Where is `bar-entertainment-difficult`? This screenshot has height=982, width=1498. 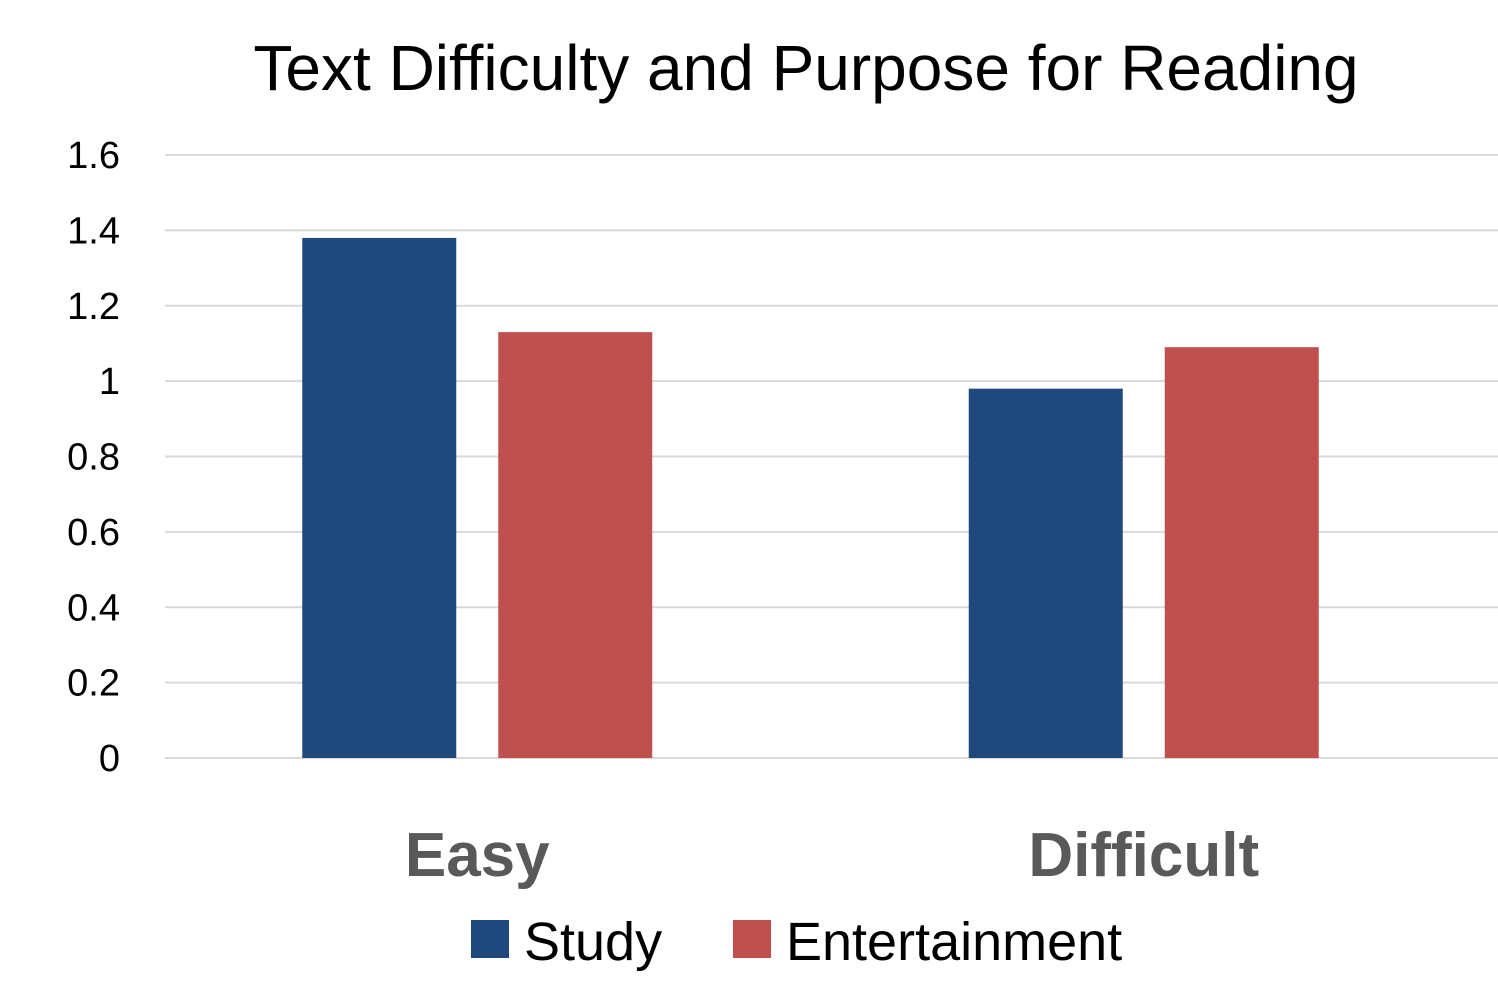
bar-entertainment-difficult is located at coordinates (1241, 552).